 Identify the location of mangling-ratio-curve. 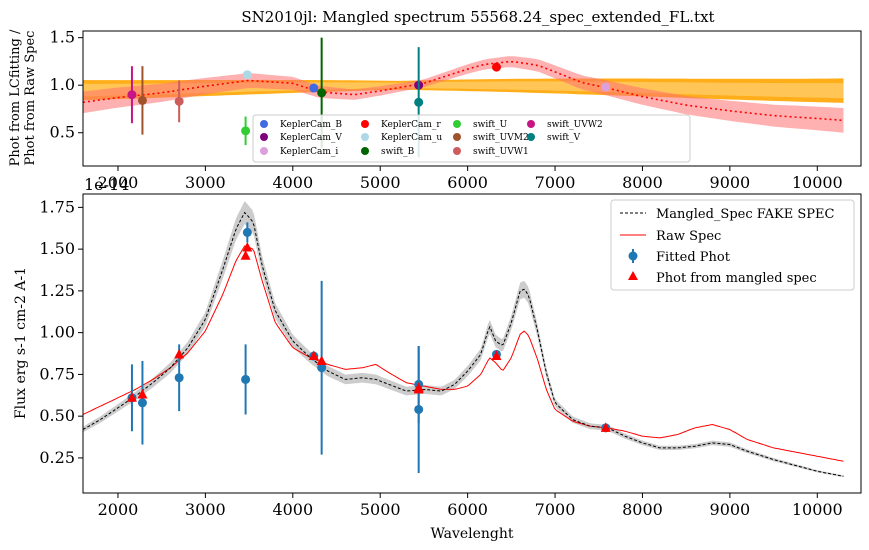
(463, 91).